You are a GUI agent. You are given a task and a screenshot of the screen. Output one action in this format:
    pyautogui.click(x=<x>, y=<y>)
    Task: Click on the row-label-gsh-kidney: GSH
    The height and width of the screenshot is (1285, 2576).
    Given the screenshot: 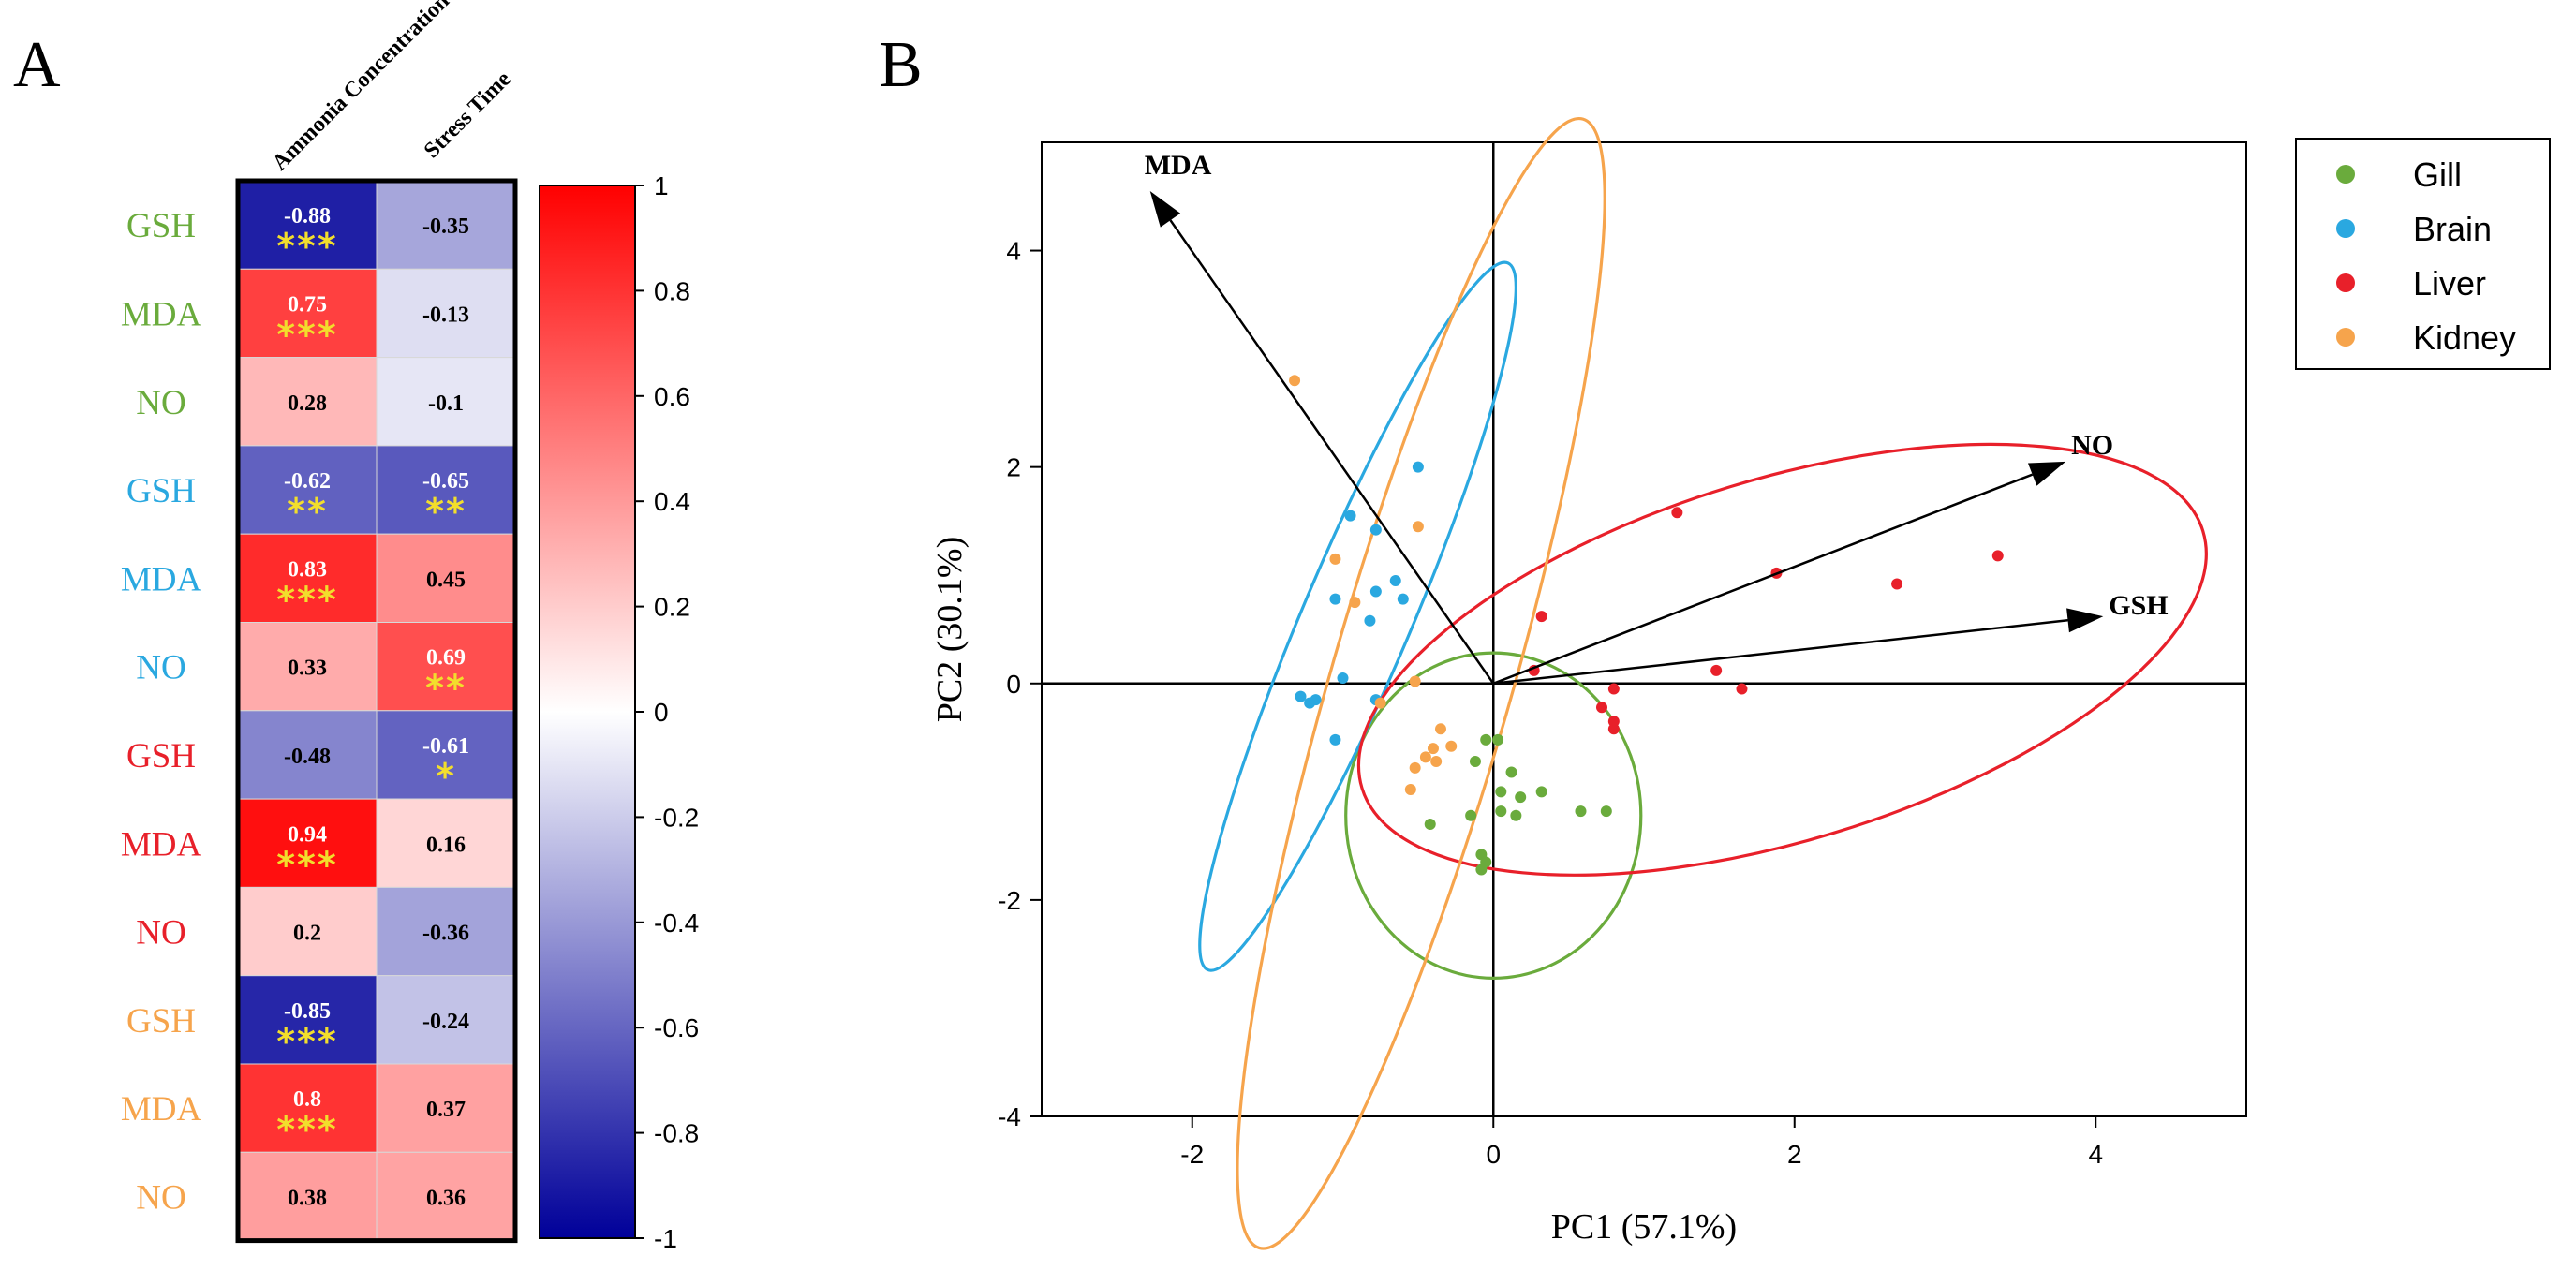 What is the action you would take?
    pyautogui.click(x=161, y=1021)
    